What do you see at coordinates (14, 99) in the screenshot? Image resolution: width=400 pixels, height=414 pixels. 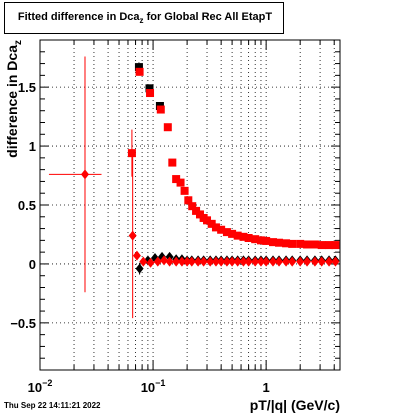 I see `y-axis-label: difference in Dcaz` at bounding box center [14, 99].